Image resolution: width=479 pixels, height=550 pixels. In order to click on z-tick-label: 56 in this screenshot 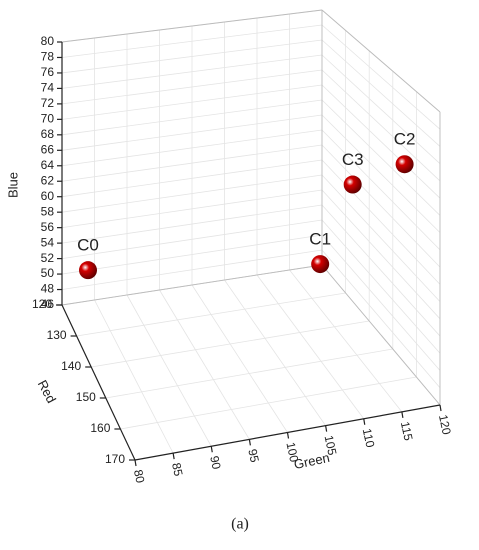, I will do `click(48, 227)`.